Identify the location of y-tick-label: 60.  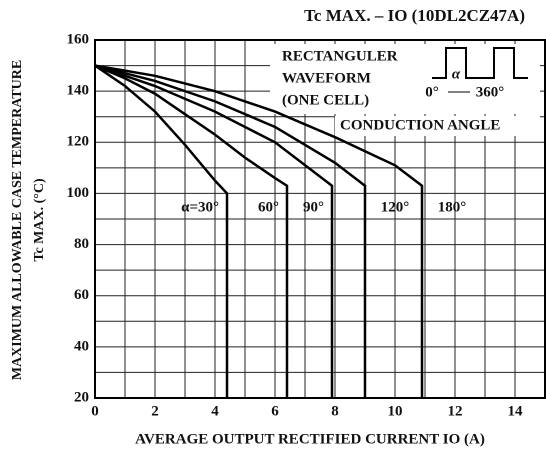
(81, 295).